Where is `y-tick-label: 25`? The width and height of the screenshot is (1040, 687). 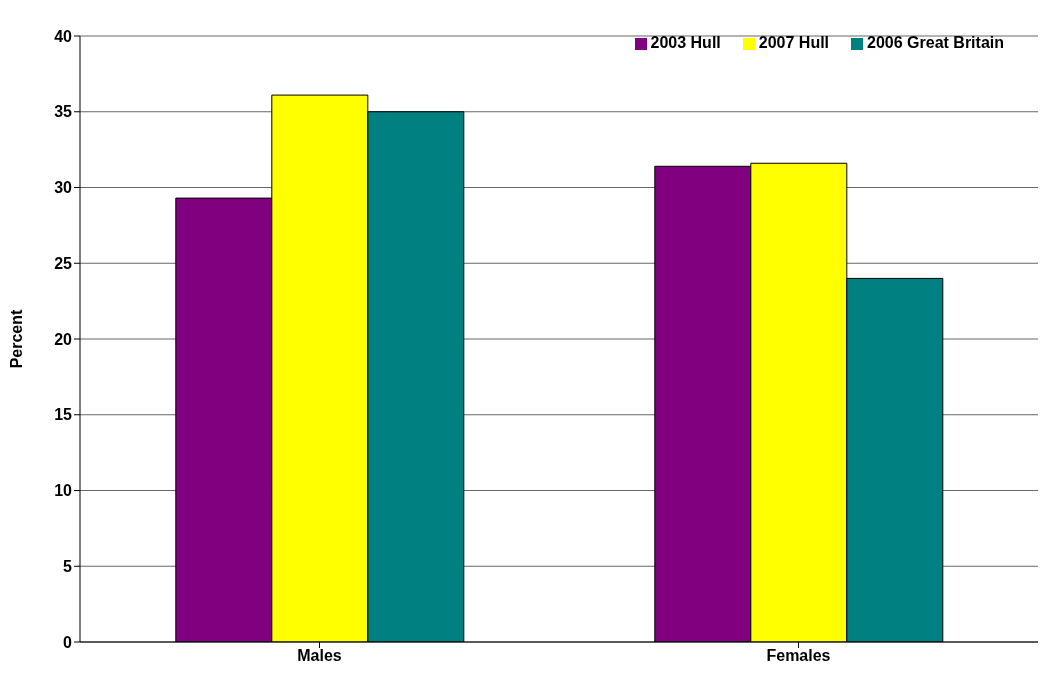
y-tick-label: 25 is located at coordinates (63, 263).